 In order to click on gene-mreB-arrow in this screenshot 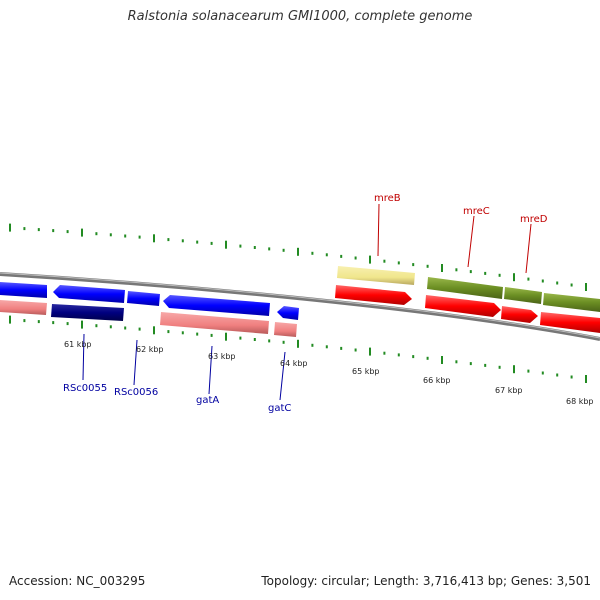, I will do `click(373, 295)`.